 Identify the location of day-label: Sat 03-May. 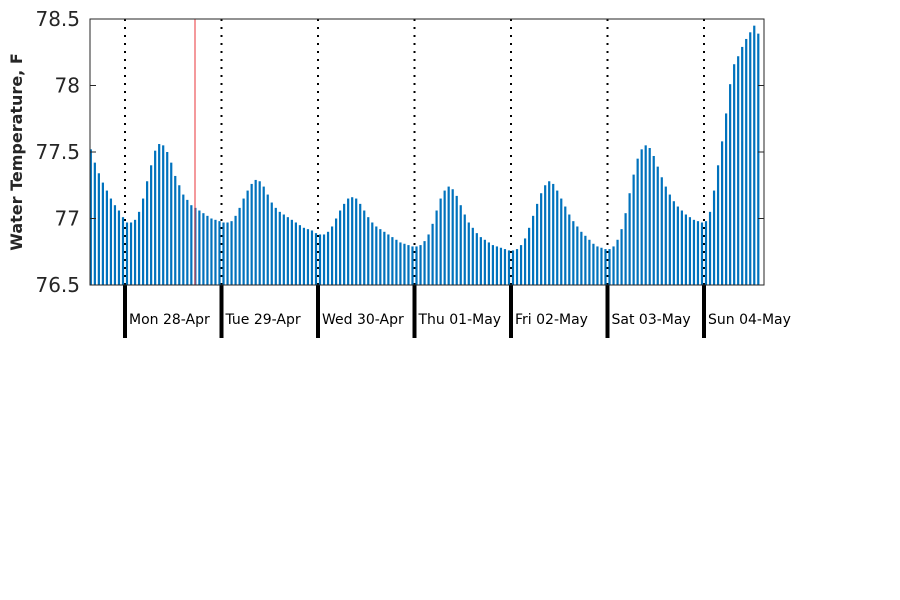
(651, 320).